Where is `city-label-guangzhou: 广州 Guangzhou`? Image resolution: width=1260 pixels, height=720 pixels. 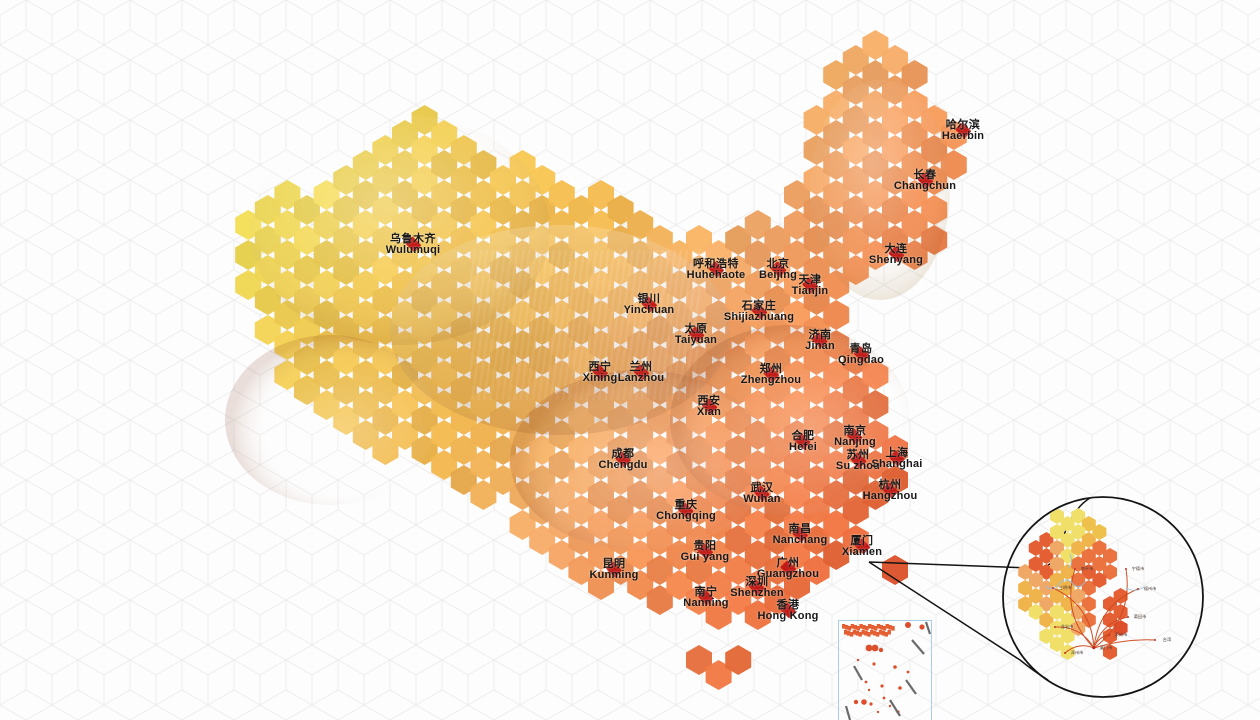 city-label-guangzhou: 广州 Guangzhou is located at coordinates (788, 568).